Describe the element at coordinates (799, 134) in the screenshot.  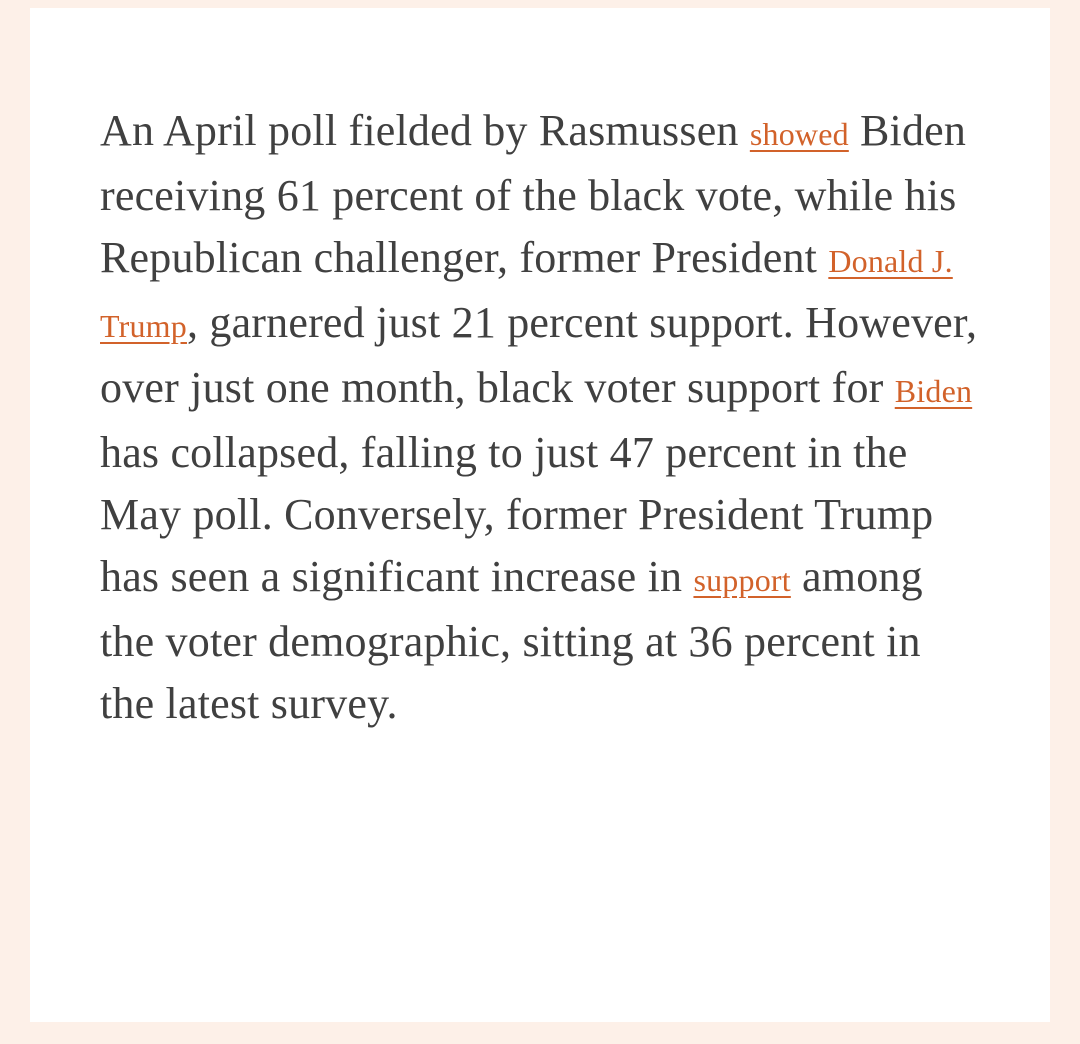
I see `link-showed: showed` at that location.